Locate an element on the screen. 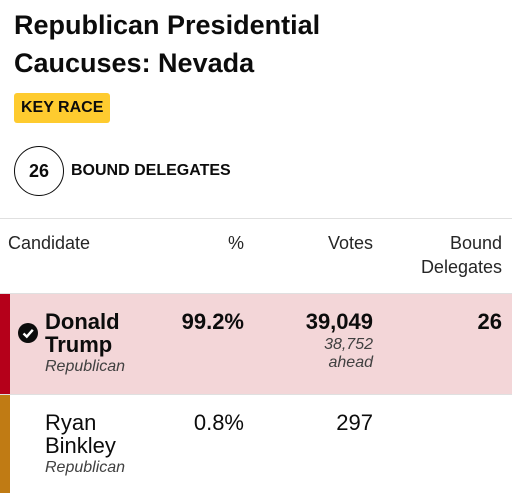 The width and height of the screenshot is (512, 493). column-header: Votes is located at coordinates (350, 243).